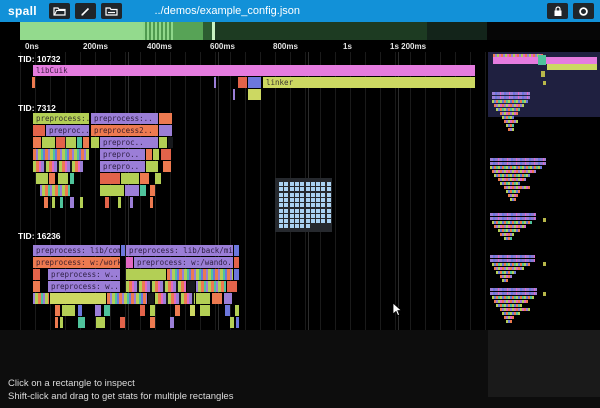 This screenshot has width=600, height=408. Describe the element at coordinates (111, 11) in the screenshot. I see `import-button` at that location.